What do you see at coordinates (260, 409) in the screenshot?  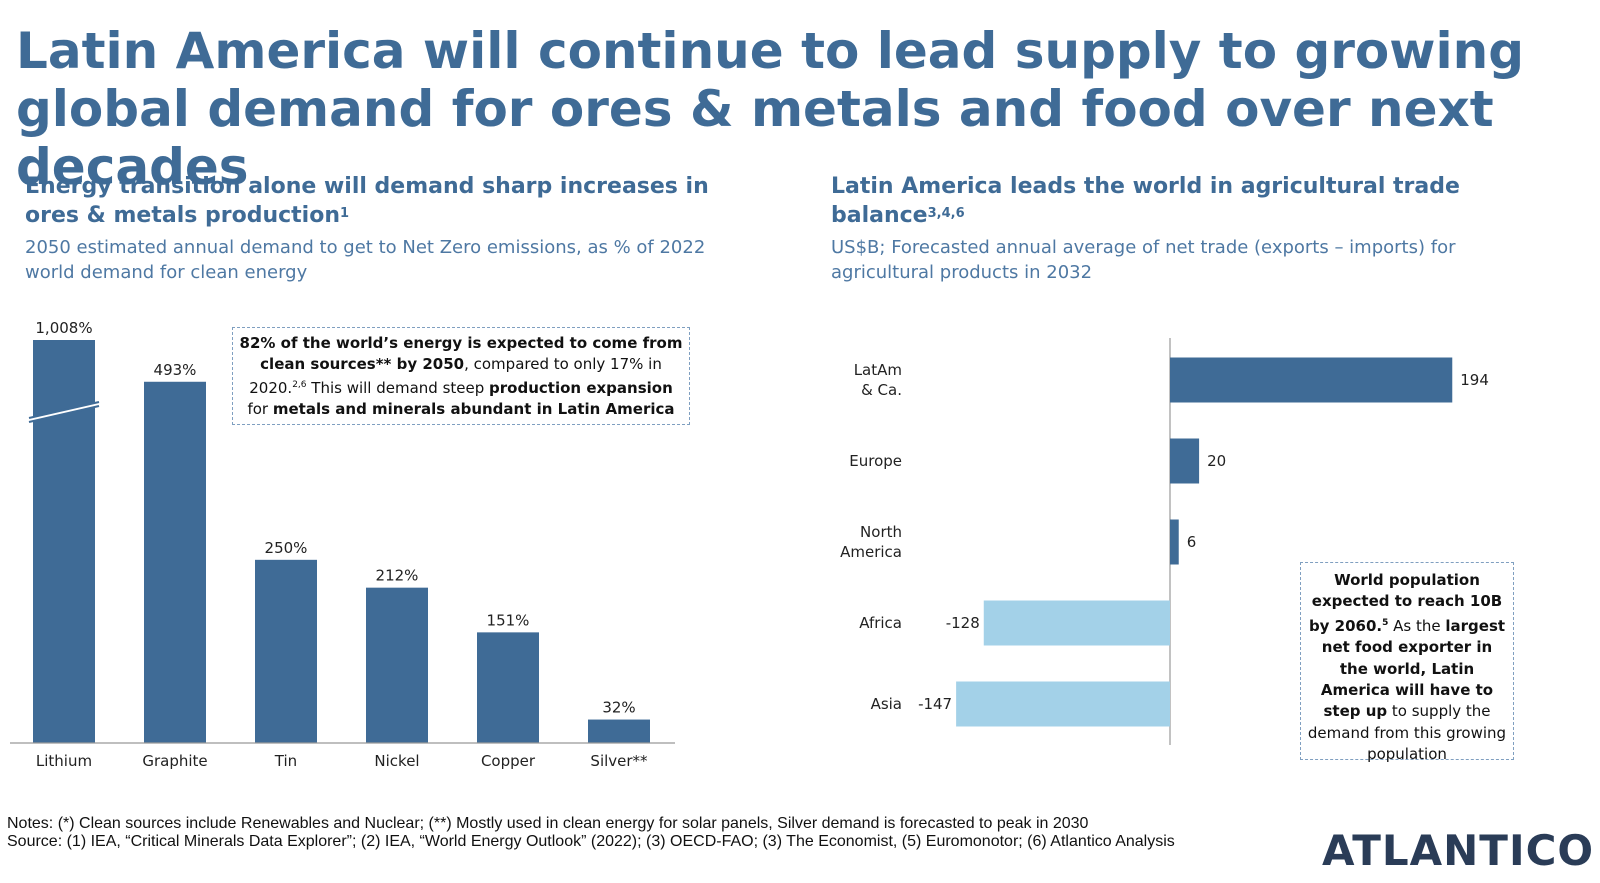 I see `callout-left-text-3: for` at bounding box center [260, 409].